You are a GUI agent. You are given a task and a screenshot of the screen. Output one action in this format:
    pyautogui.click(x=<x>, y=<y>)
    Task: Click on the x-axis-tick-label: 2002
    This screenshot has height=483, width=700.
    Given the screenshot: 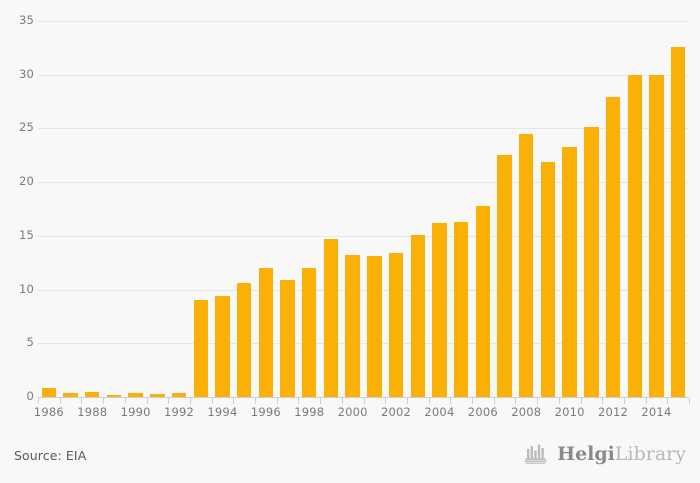 What is the action you would take?
    pyautogui.click(x=396, y=412)
    